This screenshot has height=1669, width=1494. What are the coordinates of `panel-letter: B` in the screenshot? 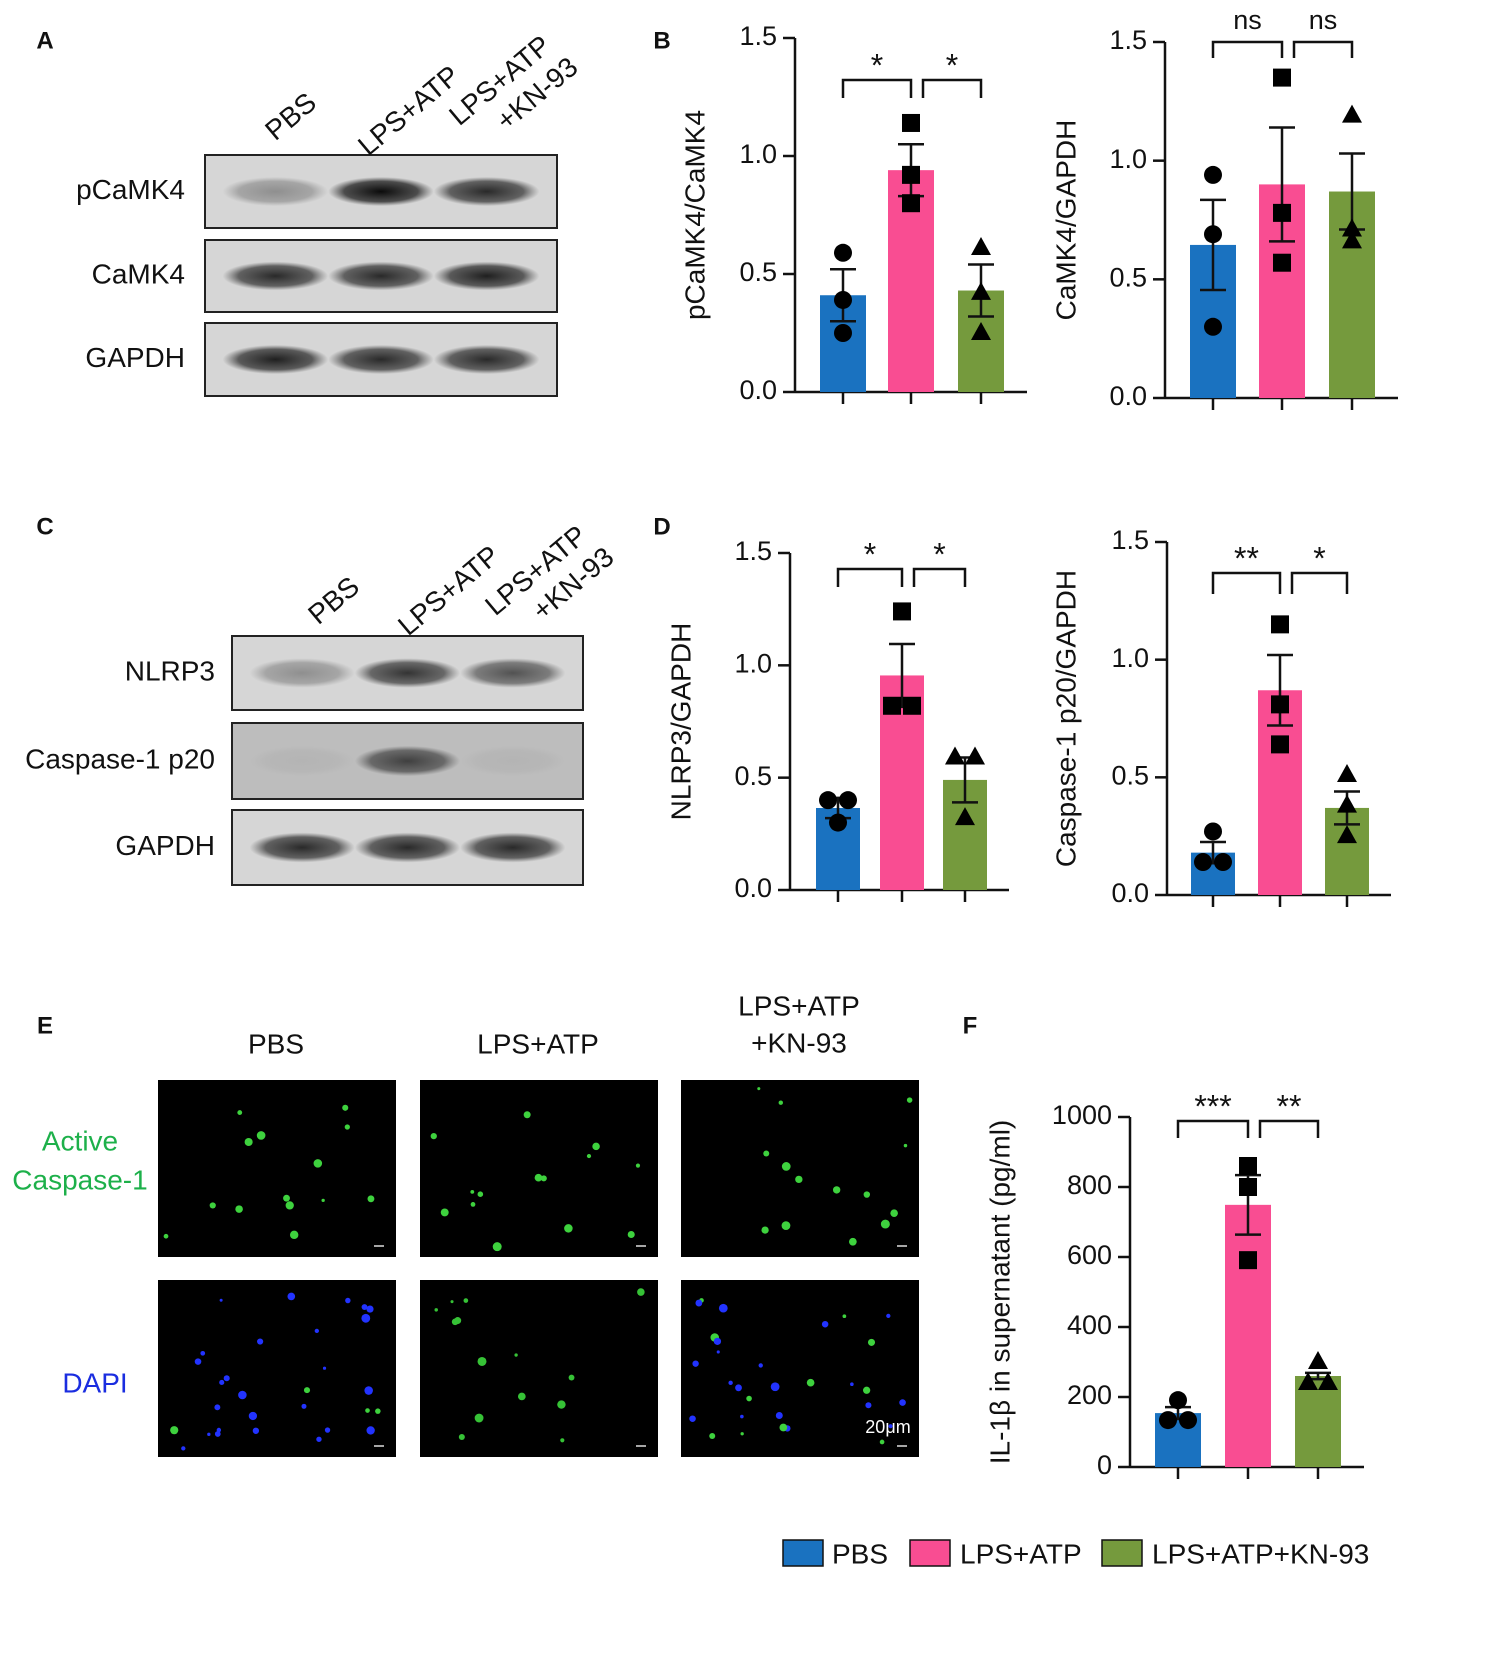 It's located at (661, 40).